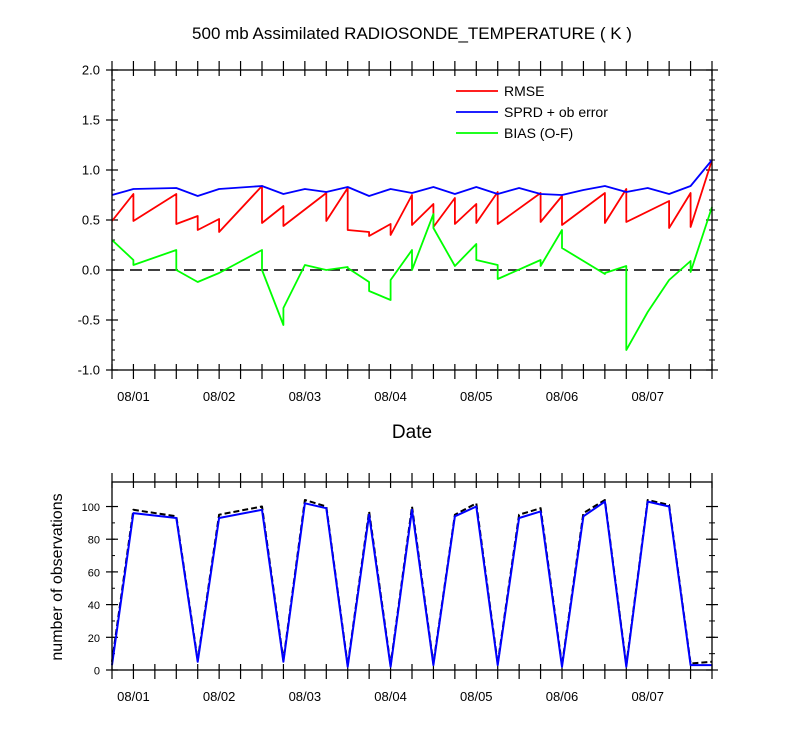  What do you see at coordinates (412, 198) in the screenshot?
I see `rmse-line` at bounding box center [412, 198].